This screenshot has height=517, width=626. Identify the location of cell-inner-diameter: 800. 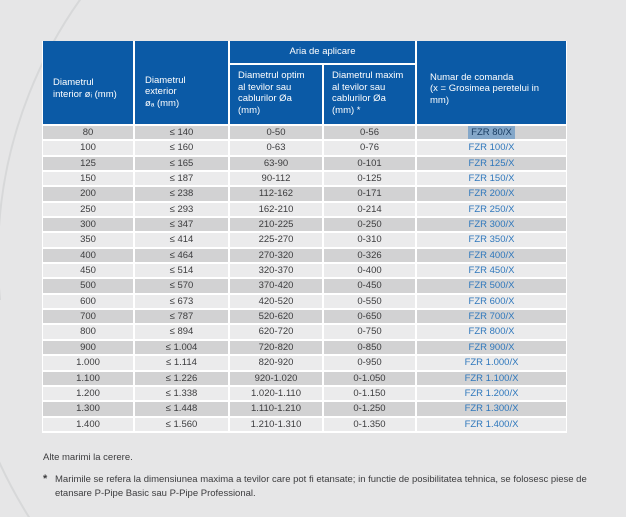
(88, 332).